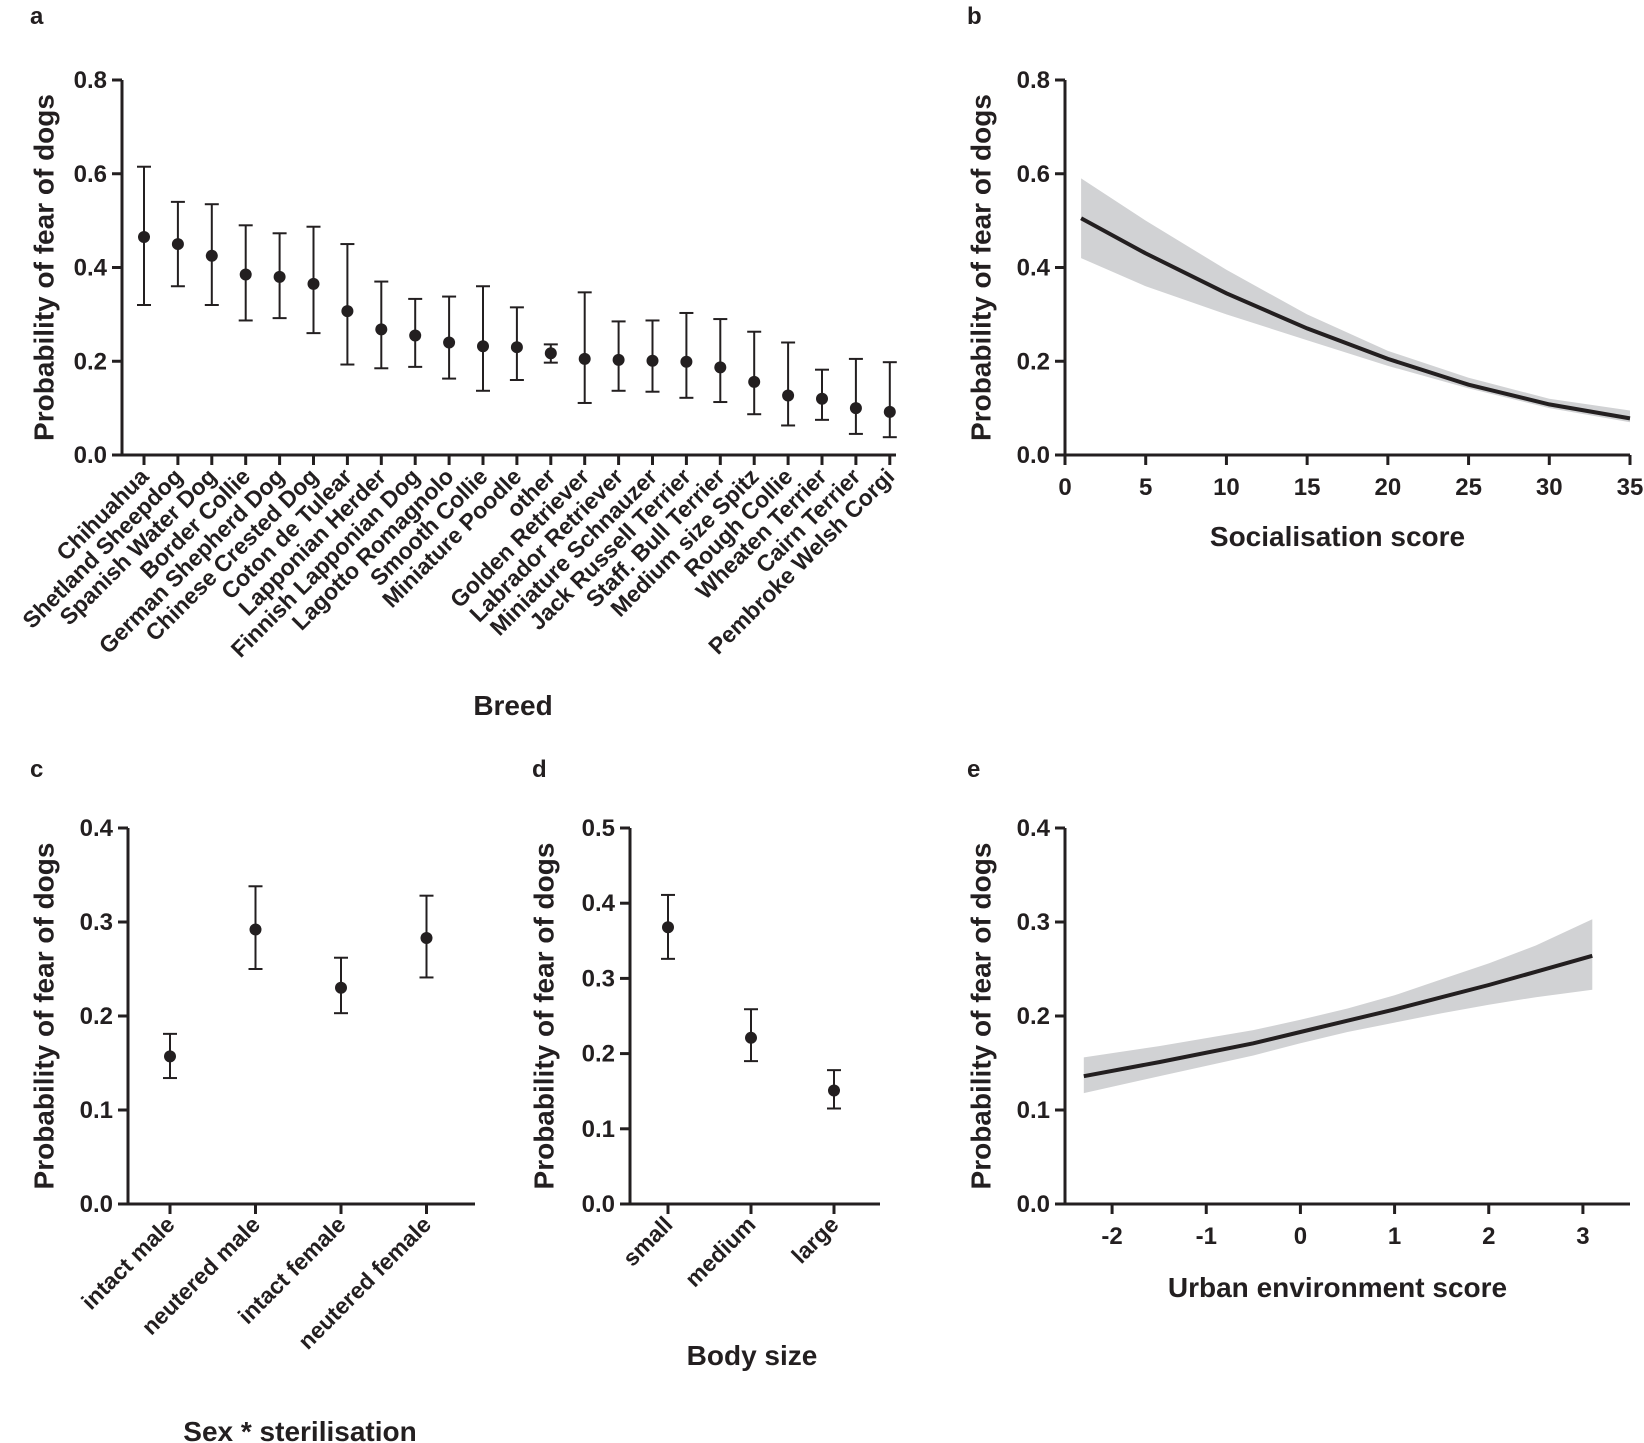 This screenshot has height=1443, width=1644. Describe the element at coordinates (1338, 1016) in the screenshot. I see `panel-e-fitted-line` at that location.